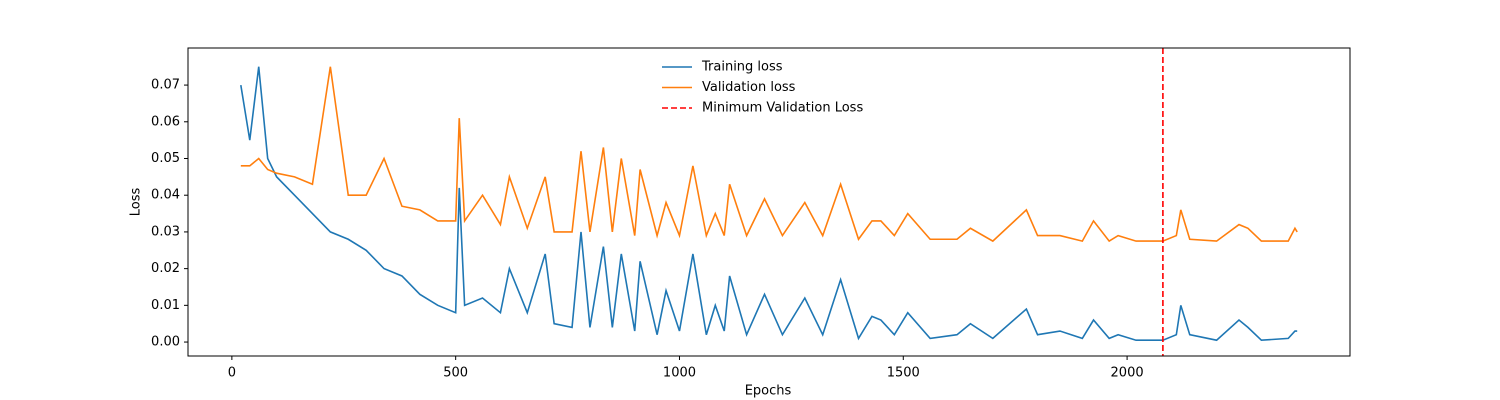 The image size is (1500, 400). Describe the element at coordinates (768, 391) in the screenshot. I see `x-axis-label: Epochs` at that location.